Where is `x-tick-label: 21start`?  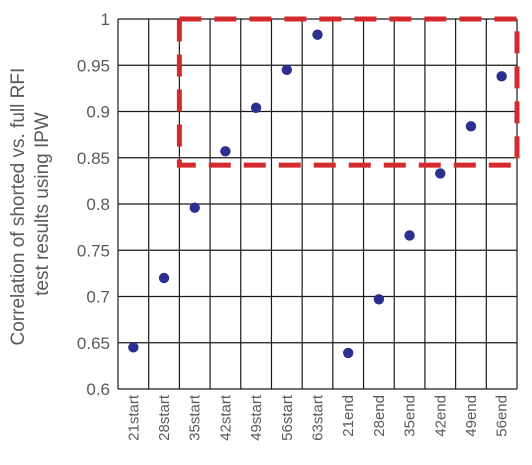 x-tick-label: 21start is located at coordinates (133, 417).